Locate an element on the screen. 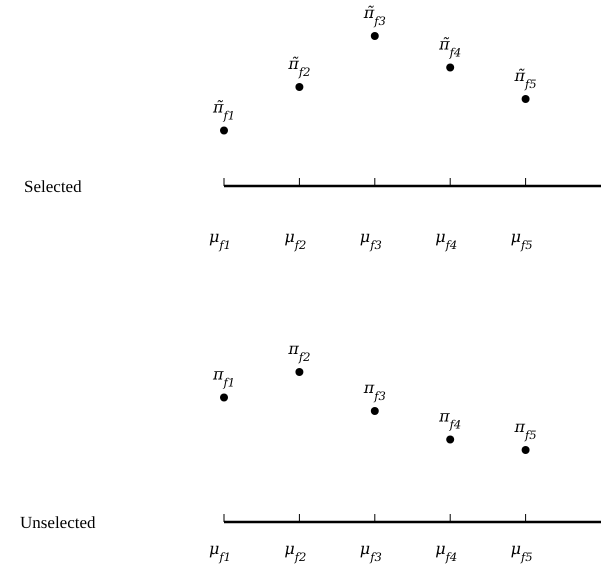 The width and height of the screenshot is (601, 565). annotation: π$_{f2}$ is located at coordinates (298, 351).